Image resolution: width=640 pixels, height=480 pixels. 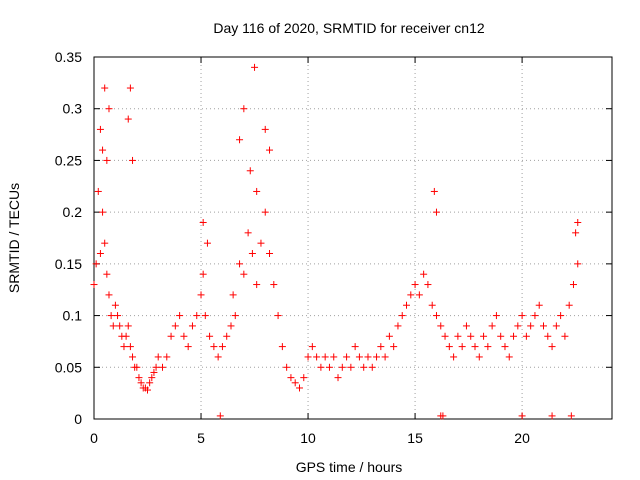 I want to click on y-tick-label: 0, so click(x=78, y=419).